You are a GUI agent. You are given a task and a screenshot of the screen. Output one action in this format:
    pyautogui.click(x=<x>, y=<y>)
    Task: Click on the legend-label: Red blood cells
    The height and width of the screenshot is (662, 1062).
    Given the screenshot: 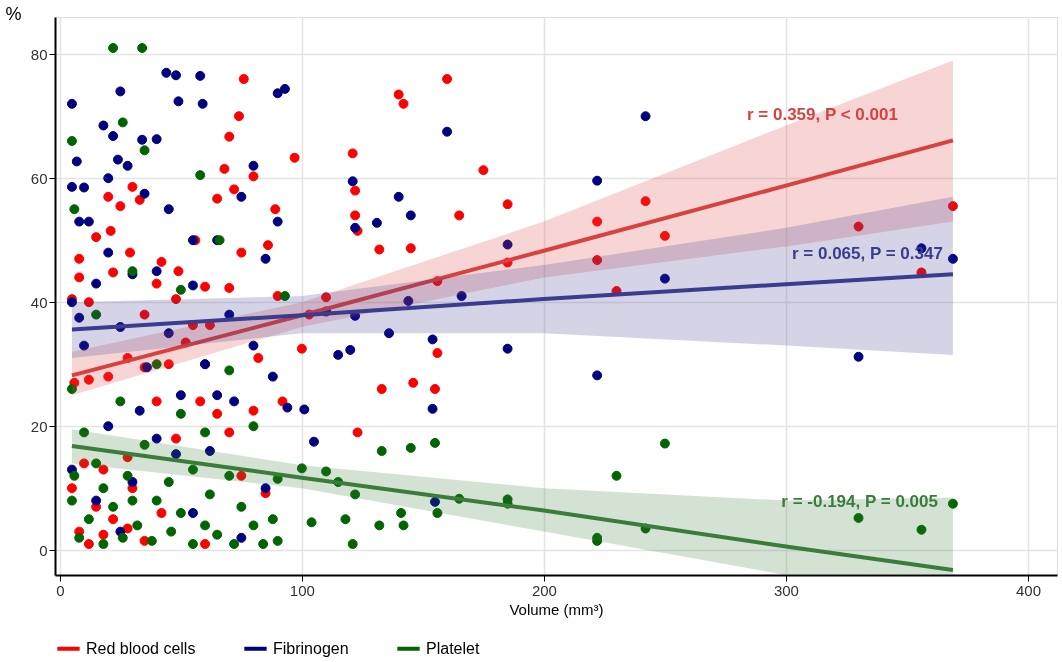 What is the action you would take?
    pyautogui.click(x=141, y=648)
    